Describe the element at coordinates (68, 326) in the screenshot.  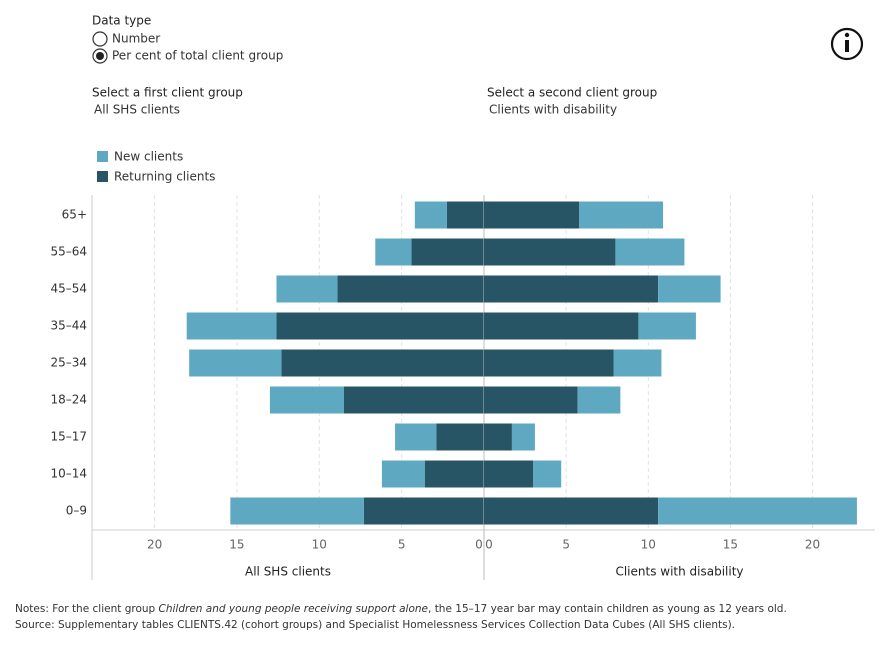
I see `y-tick-label: 35–44` at that location.